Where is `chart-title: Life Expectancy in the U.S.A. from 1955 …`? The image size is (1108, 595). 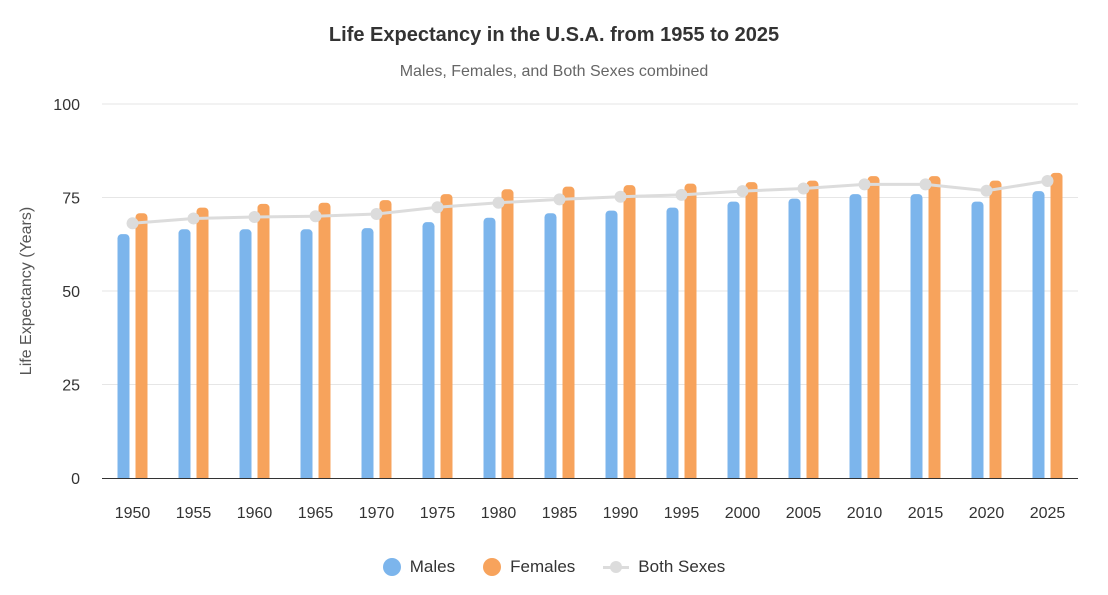 chart-title: Life Expectancy in the U.S.A. from 1955 … is located at coordinates (554, 35).